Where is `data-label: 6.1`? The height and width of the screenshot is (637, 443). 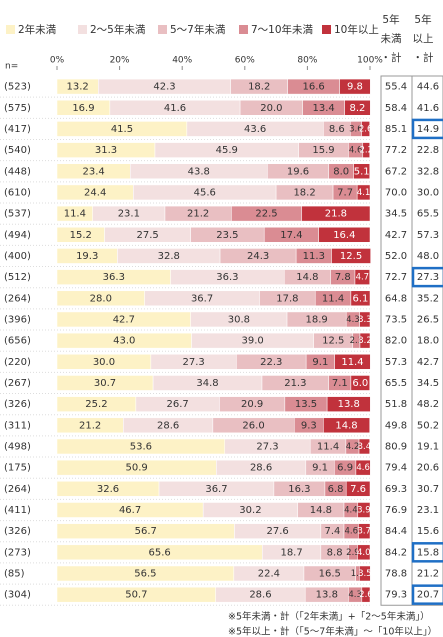
data-label: 6.1 is located at coordinates (361, 298).